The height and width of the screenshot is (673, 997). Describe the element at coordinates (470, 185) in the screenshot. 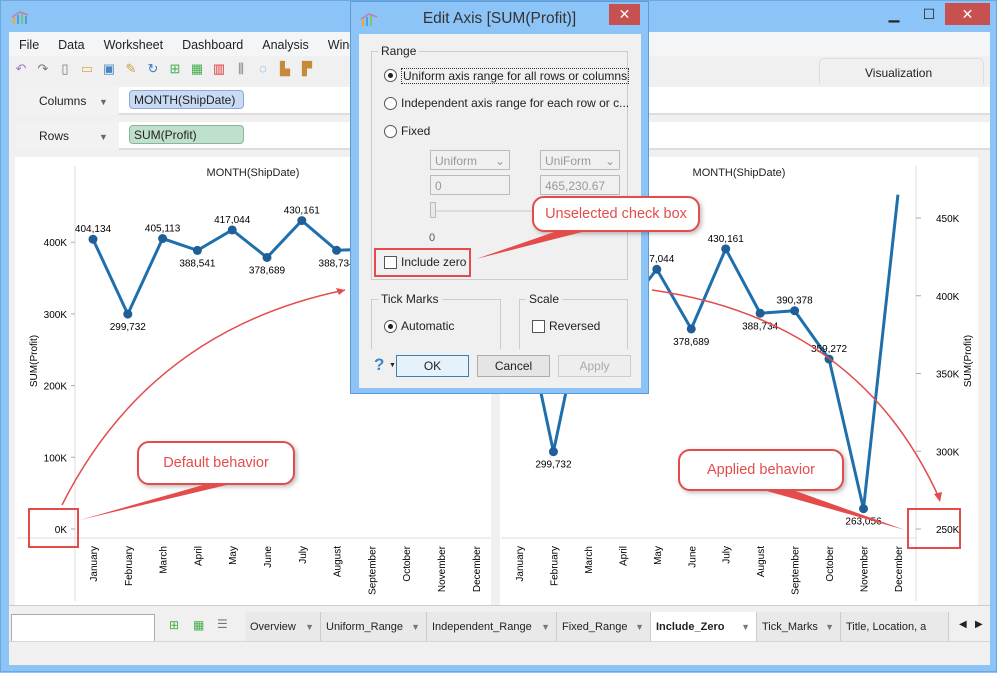

I see `start-value-input: 0` at that location.